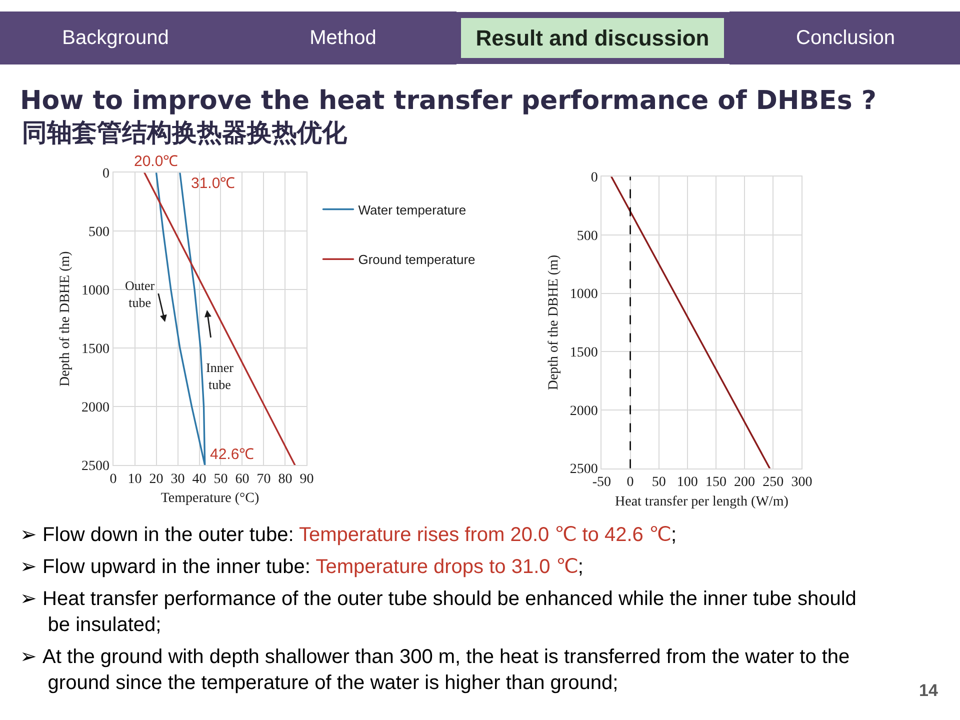  Describe the element at coordinates (307, 479) in the screenshot. I see `x-tick-label: 90` at that location.